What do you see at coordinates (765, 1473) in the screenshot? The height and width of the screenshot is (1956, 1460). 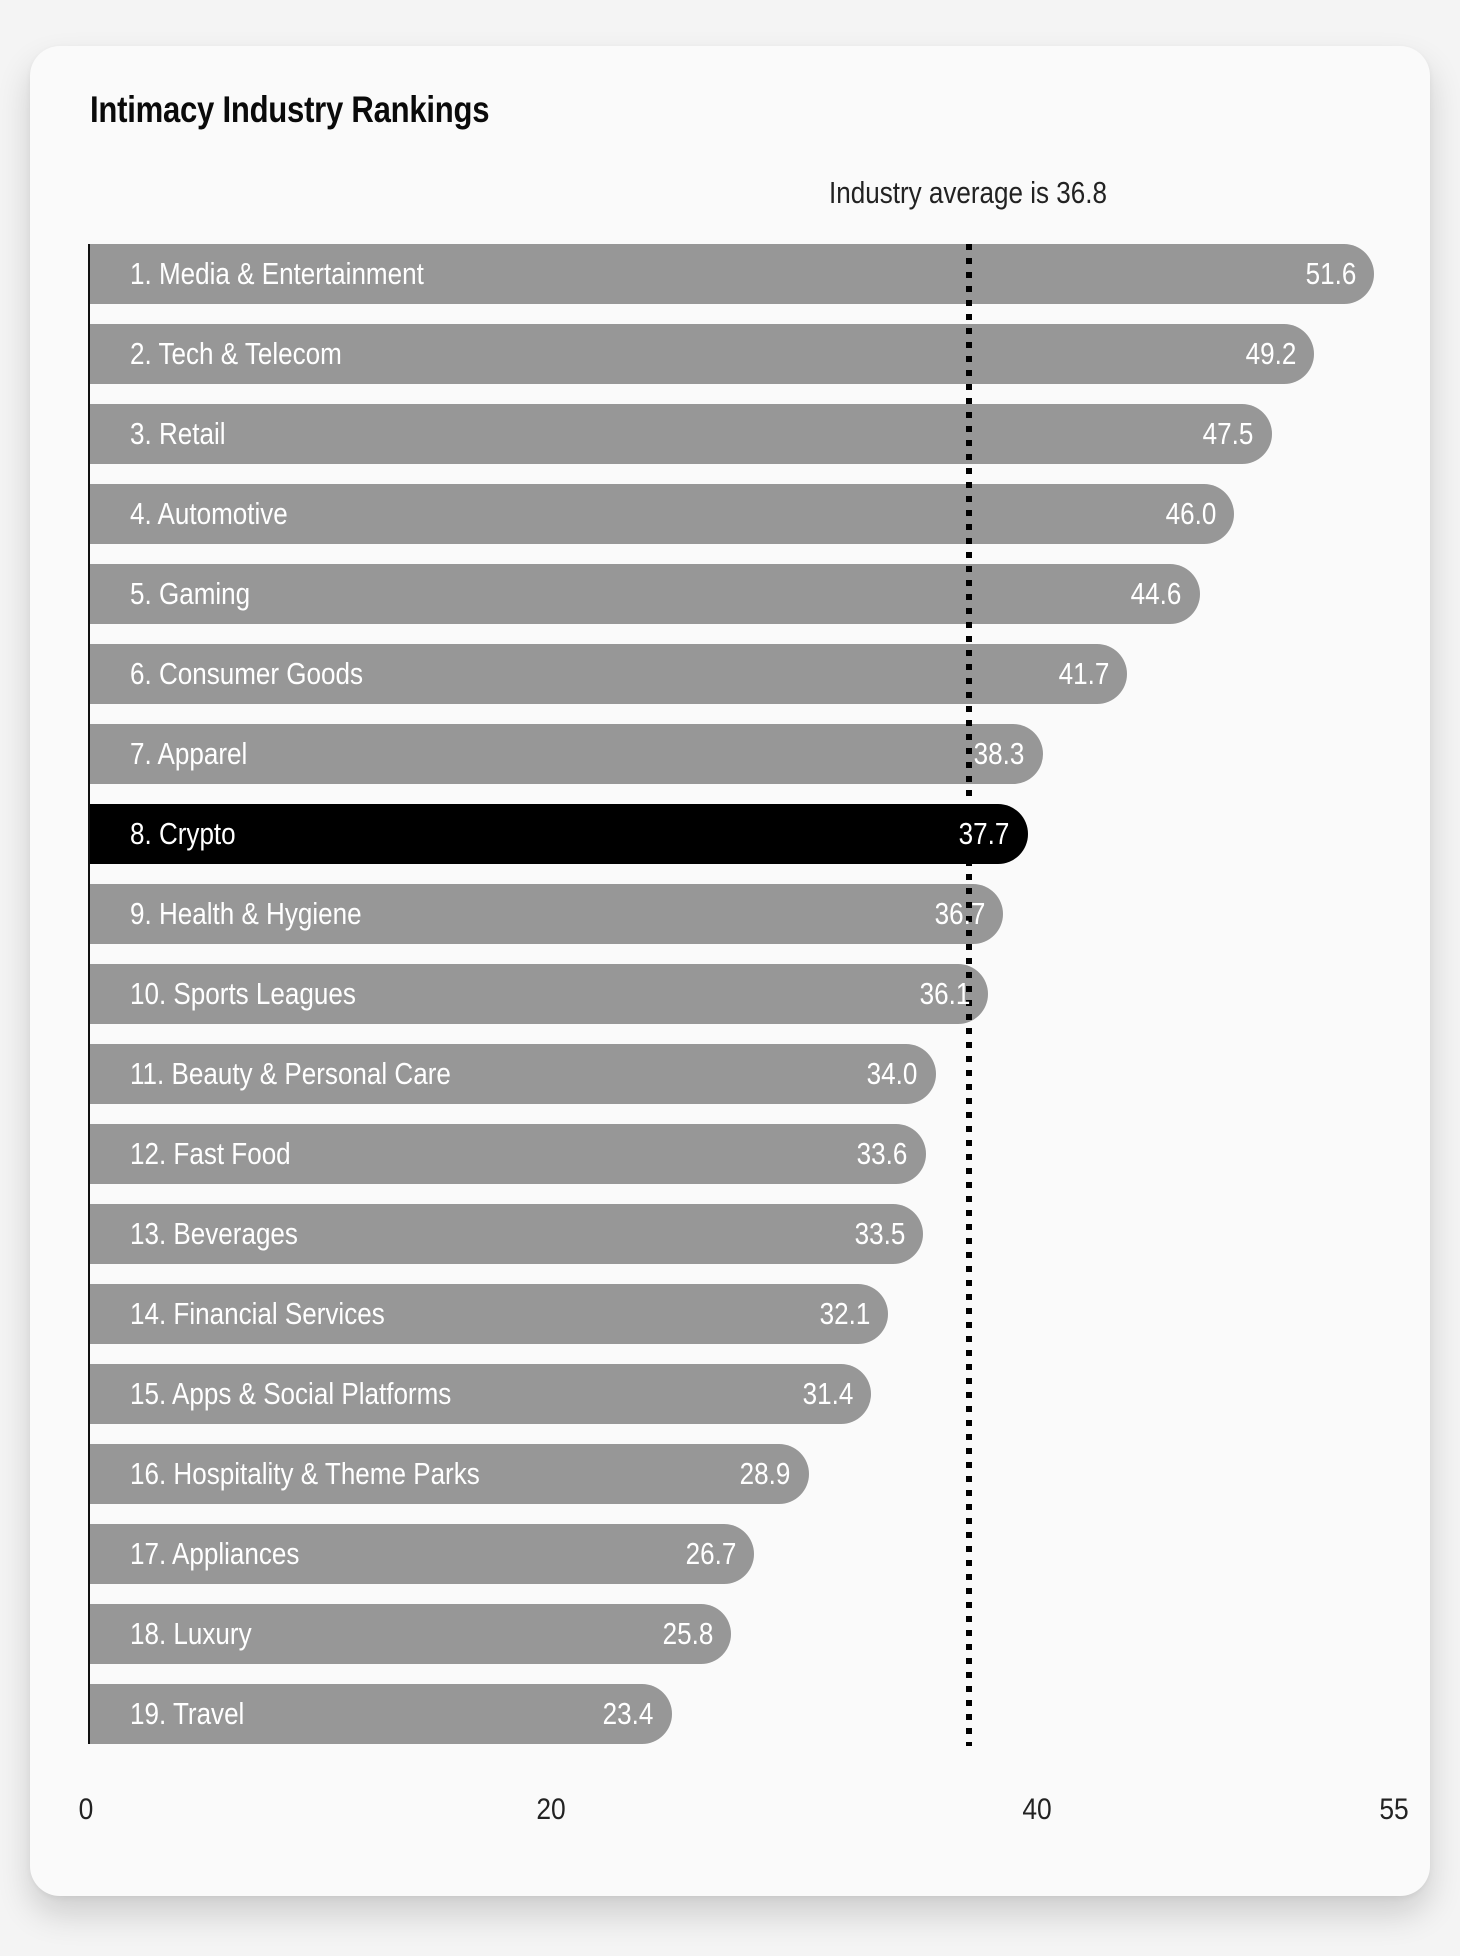 I see `bar-value: 28.9` at bounding box center [765, 1473].